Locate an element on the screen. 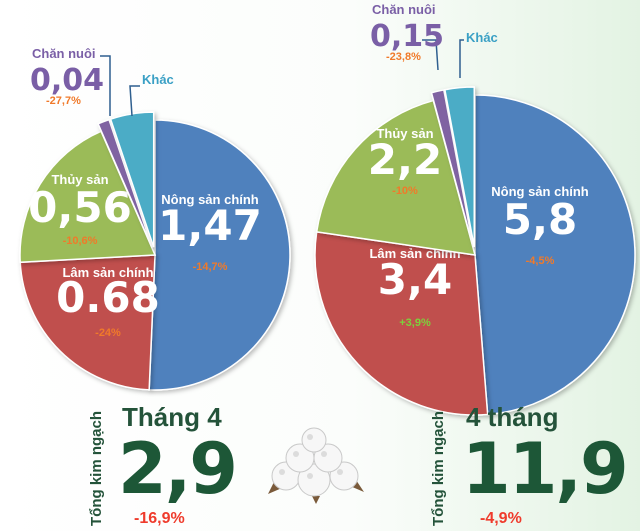  total-change: -4,9% is located at coordinates (501, 518).